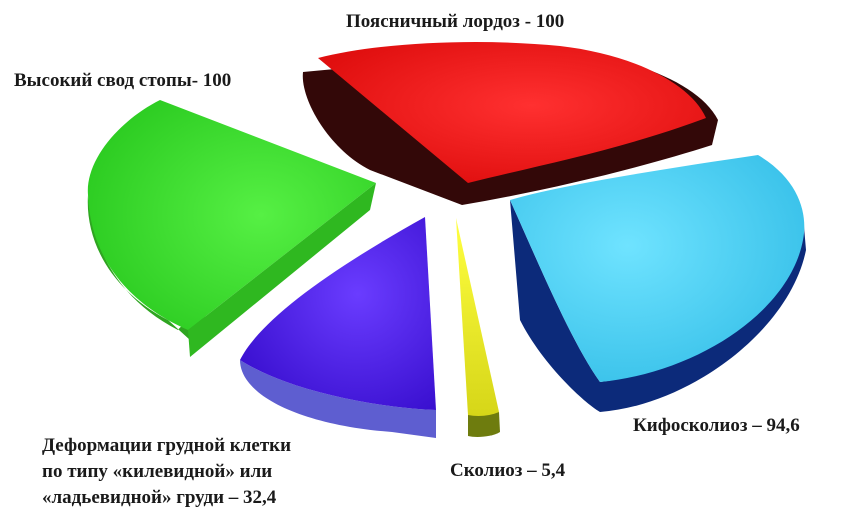 Image resolution: width=853 pixels, height=515 pixels. I want to click on label-chest-deformation-line-2: по типу «килевидной» или, so click(157, 471).